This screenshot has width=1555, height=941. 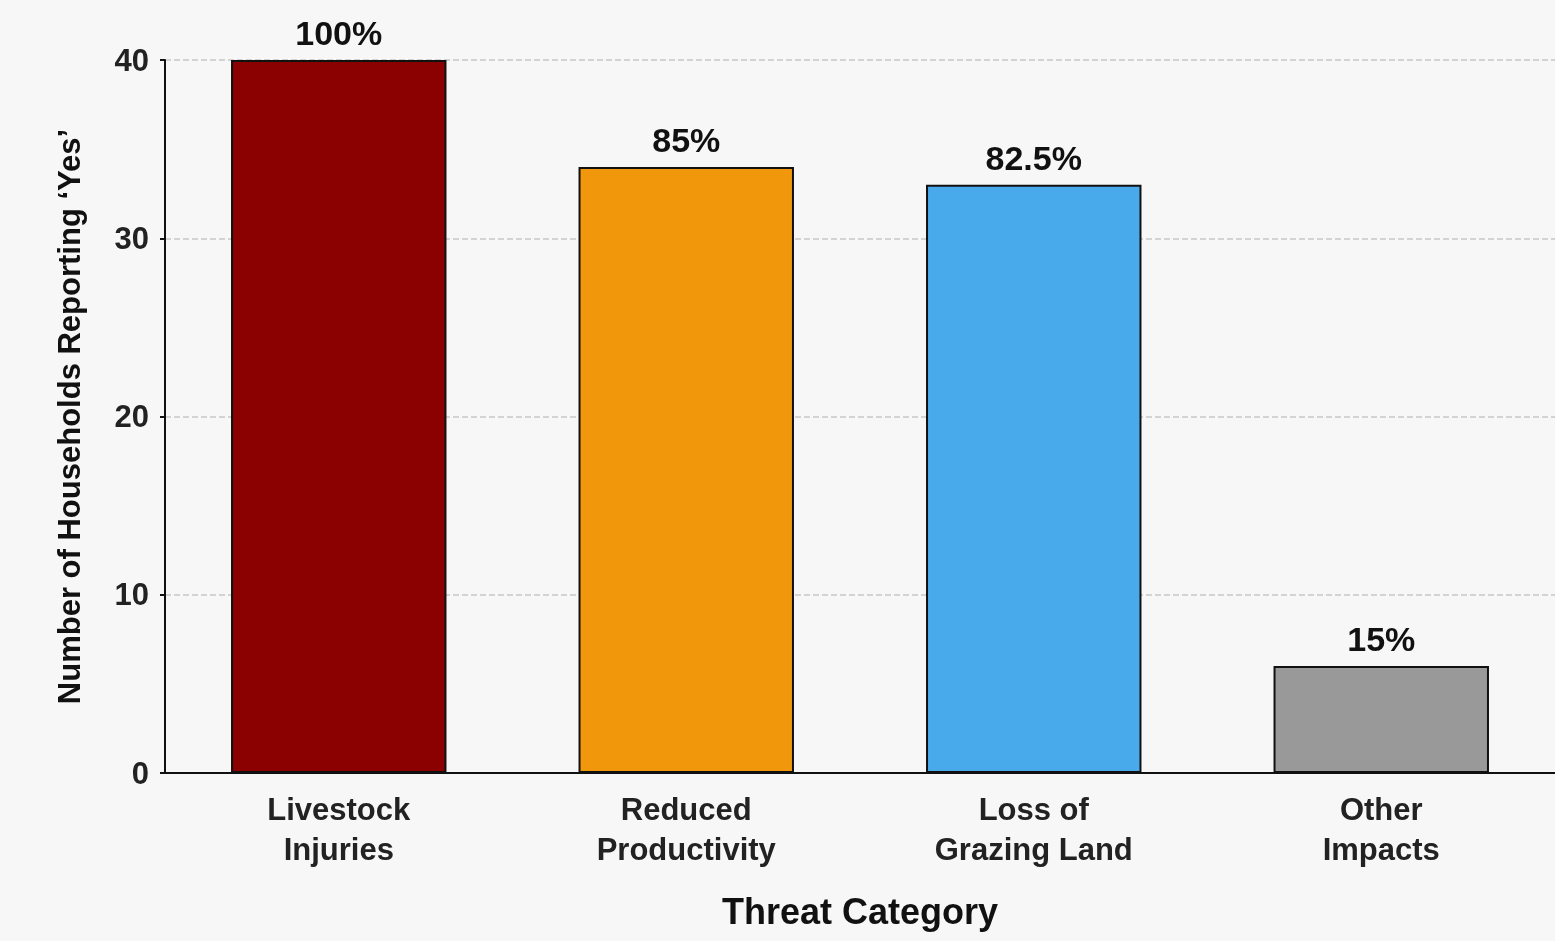 I want to click on y-tick-label: 0, so click(x=140, y=773).